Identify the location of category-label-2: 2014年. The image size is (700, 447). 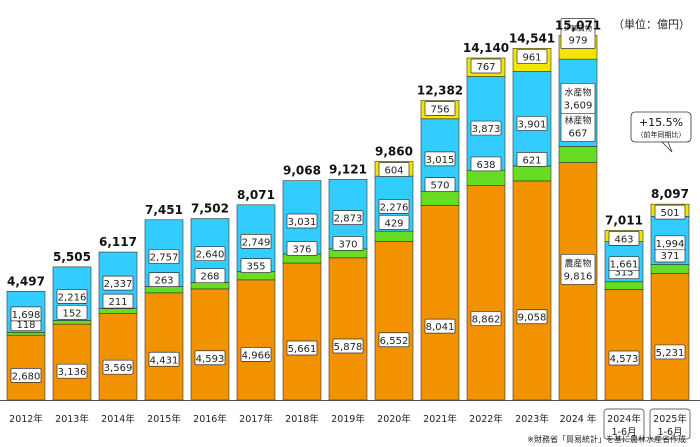
(118, 419).